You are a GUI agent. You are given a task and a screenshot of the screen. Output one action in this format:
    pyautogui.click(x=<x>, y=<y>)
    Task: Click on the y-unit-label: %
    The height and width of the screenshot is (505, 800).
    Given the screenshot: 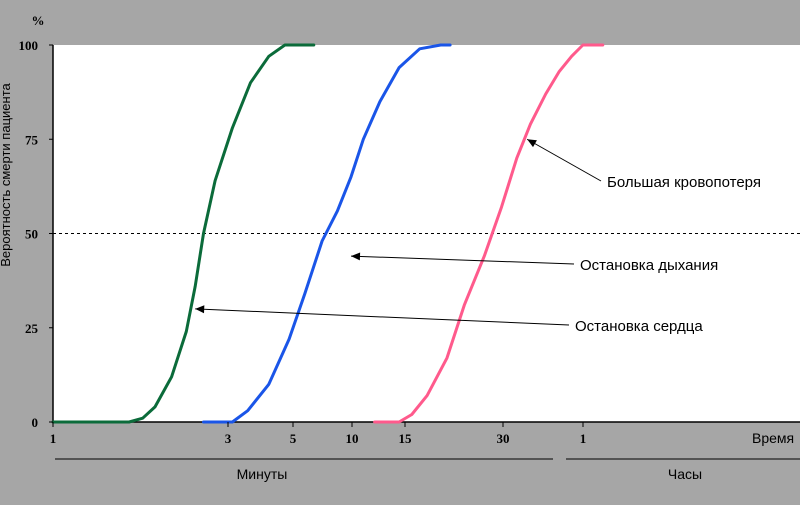 What is the action you would take?
    pyautogui.click(x=38, y=20)
    